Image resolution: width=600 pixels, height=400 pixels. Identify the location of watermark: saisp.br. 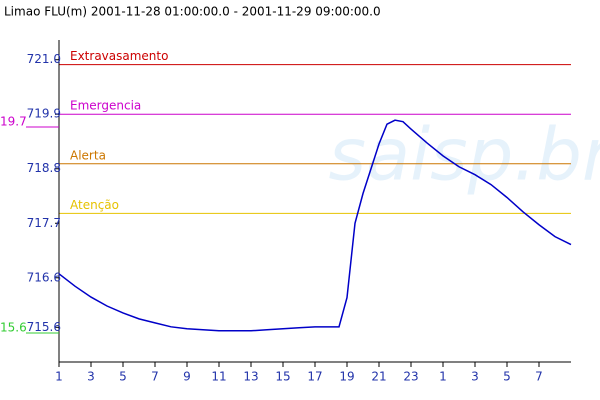
(464, 155).